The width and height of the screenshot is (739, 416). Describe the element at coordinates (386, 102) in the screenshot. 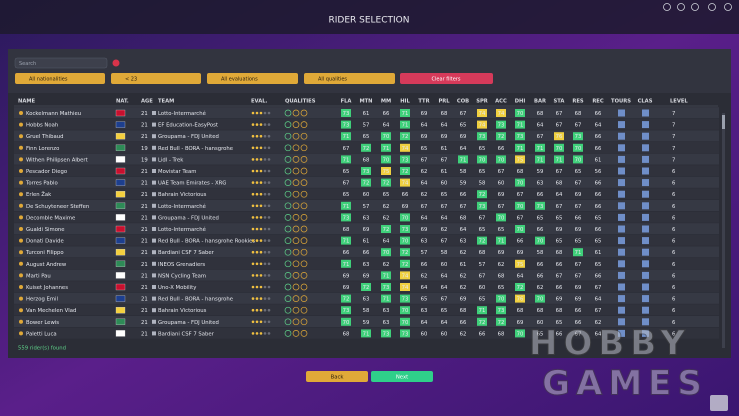

I see `column-header: MM` at that location.